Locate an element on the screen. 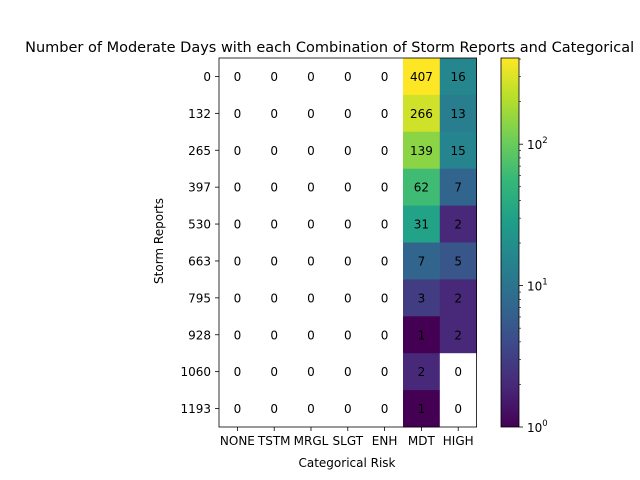 The width and height of the screenshot is (640, 480). cell-value-label: 15 is located at coordinates (458, 151).